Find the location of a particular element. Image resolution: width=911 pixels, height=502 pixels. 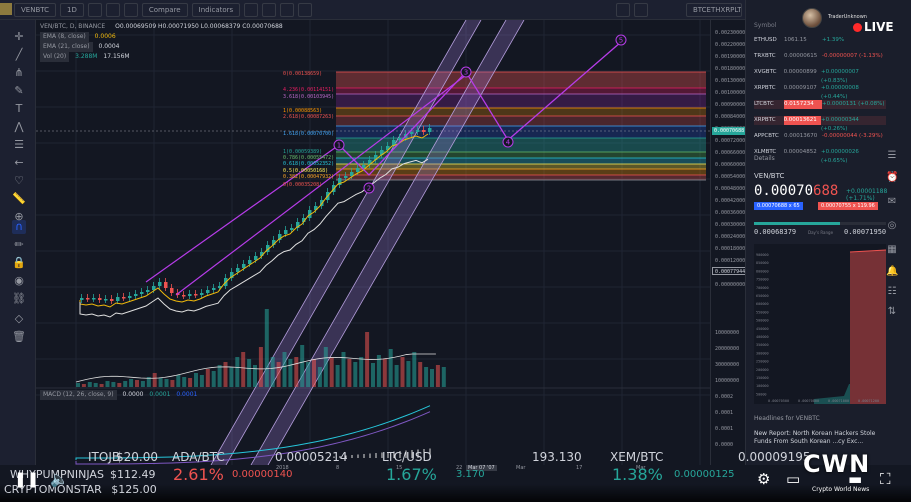

watchlist-change: +0.00000008 (+0.44%) is located at coordinates (840, 92).